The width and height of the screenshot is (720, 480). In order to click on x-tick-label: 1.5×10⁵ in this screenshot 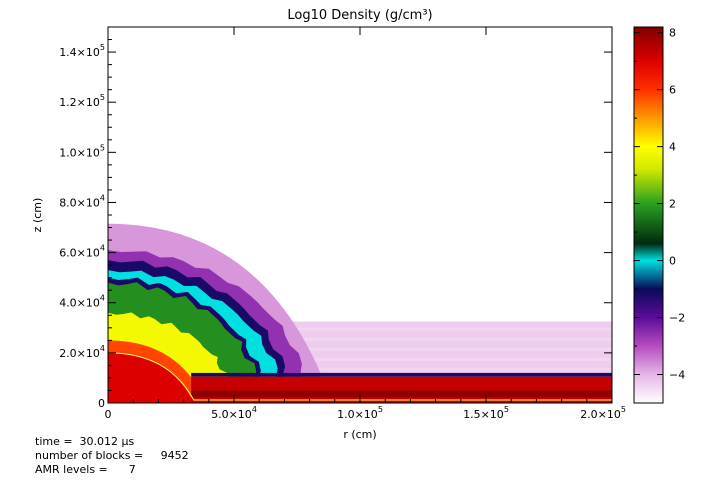, I will do `click(486, 413)`.